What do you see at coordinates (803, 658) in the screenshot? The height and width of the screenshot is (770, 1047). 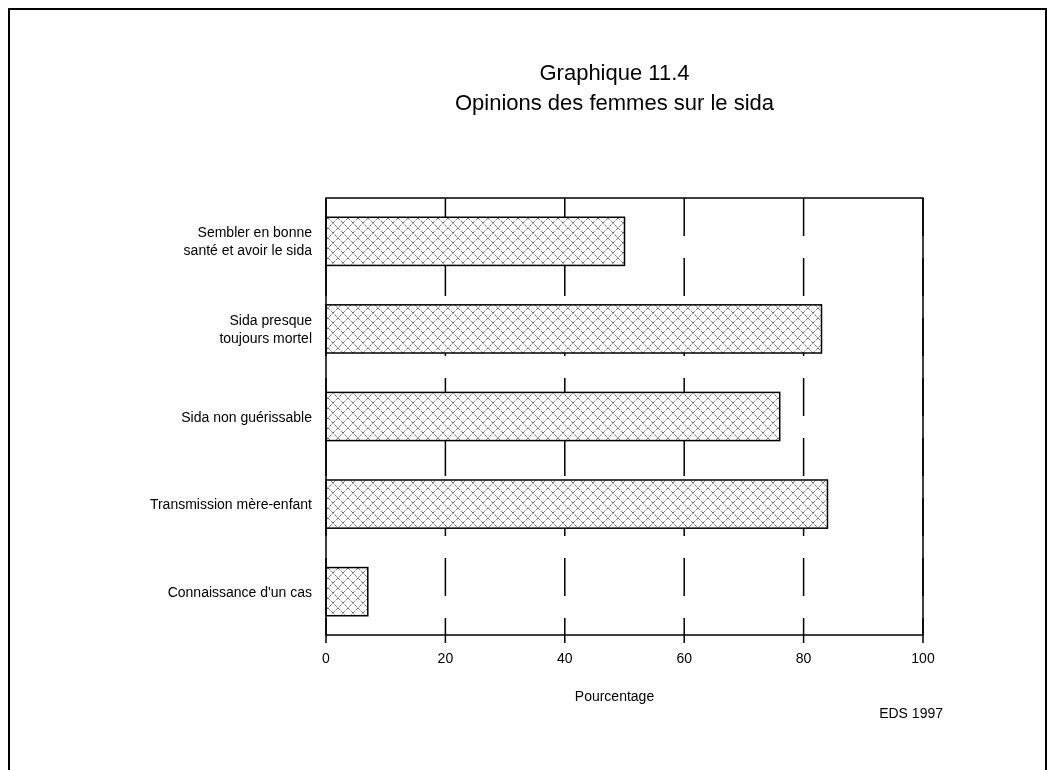 I see `x-tick-label: 80` at bounding box center [803, 658].